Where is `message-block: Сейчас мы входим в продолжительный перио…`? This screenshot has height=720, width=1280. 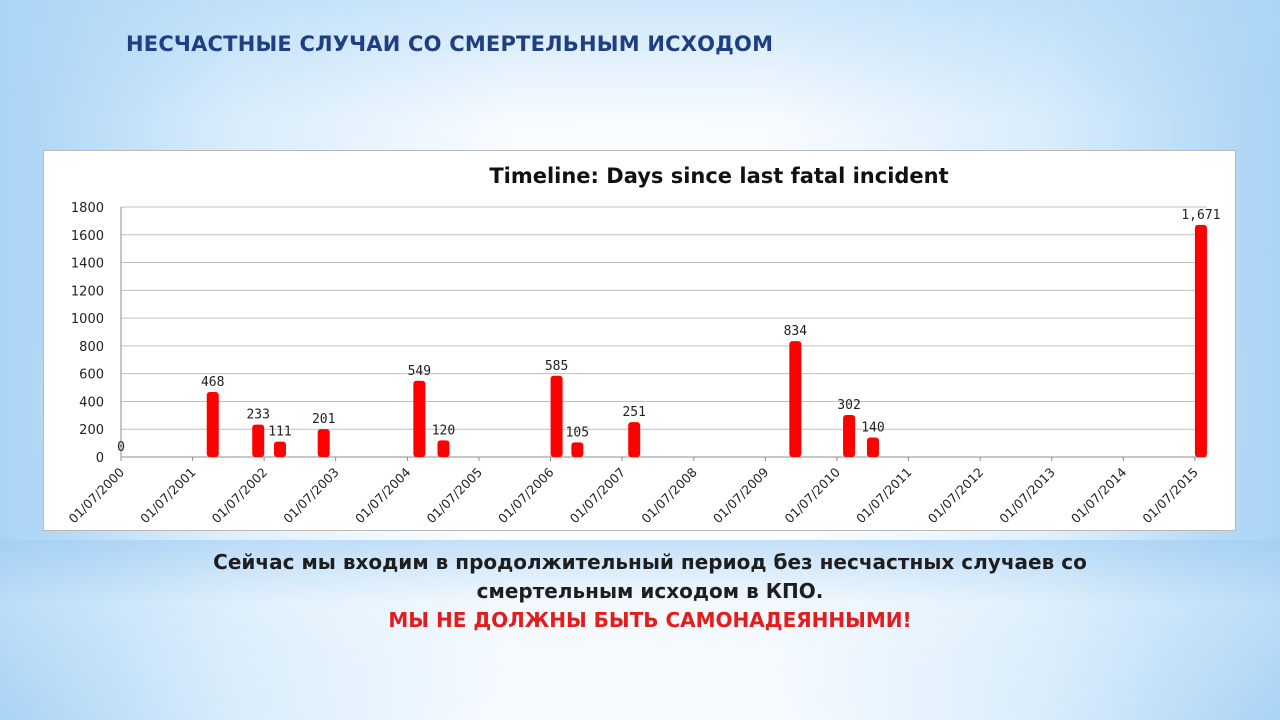
message-block: Сейчас мы входим в продолжительный перио… is located at coordinates (650, 591).